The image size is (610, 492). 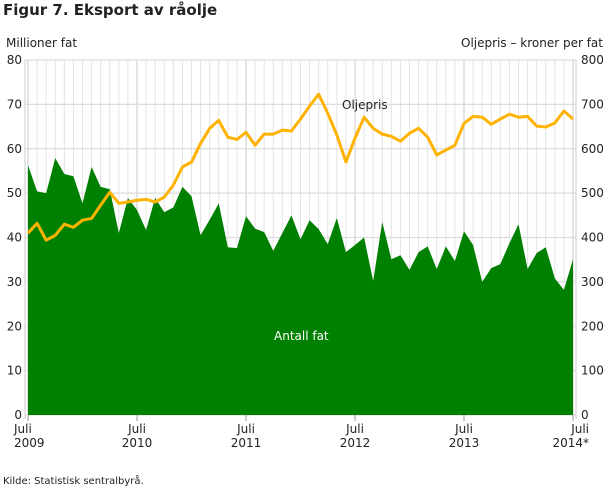 I want to click on left-tick-label: 0, so click(x=18, y=415).